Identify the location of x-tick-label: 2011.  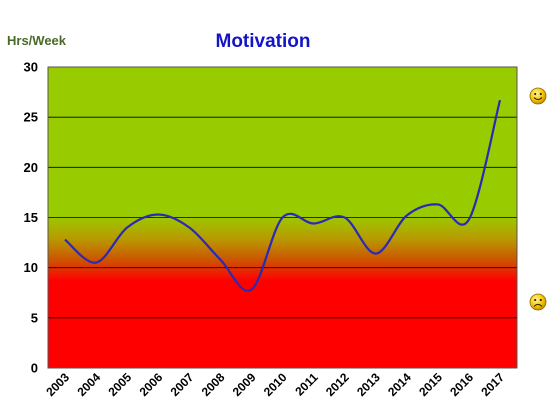
(306, 384).